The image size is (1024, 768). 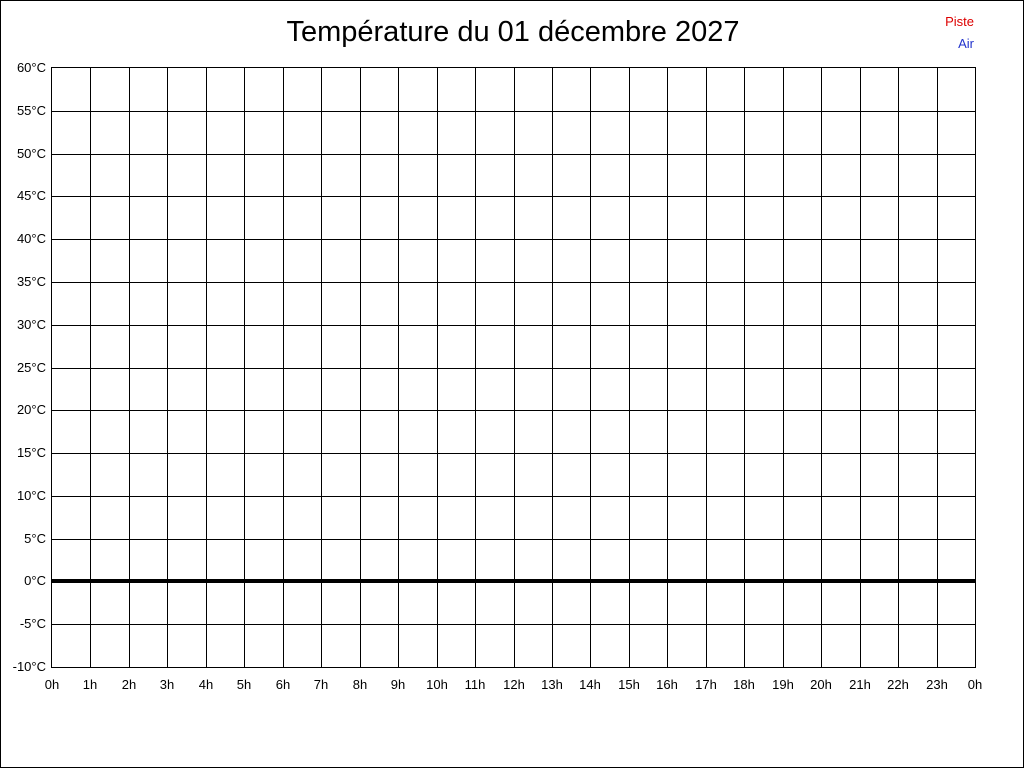 I want to click on legend-item-piste: Piste, so click(x=959, y=21).